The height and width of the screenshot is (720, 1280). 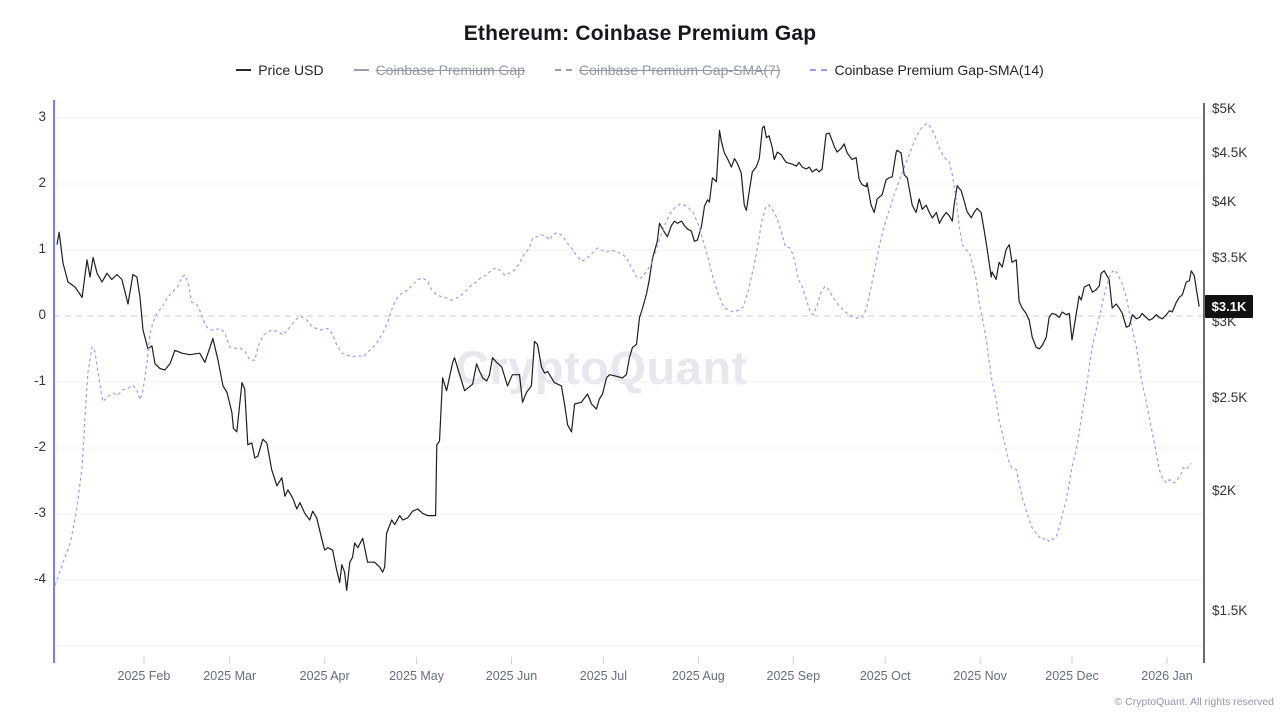 What do you see at coordinates (1224, 202) in the screenshot?
I see `right-axis-tick-label: $4K` at bounding box center [1224, 202].